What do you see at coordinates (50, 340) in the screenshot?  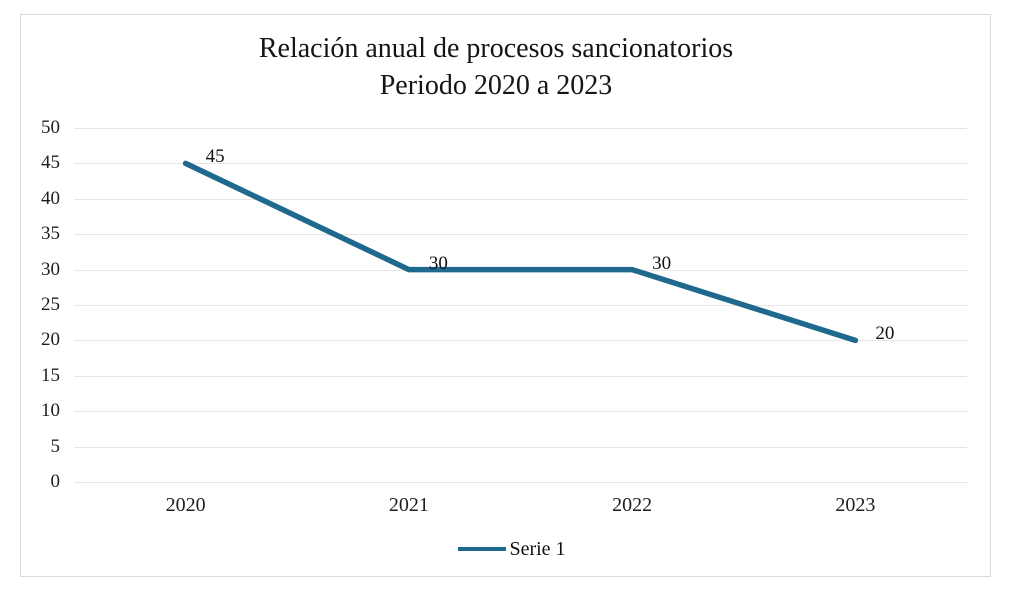 I see `y-axis-tick-label: 20` at bounding box center [50, 340].